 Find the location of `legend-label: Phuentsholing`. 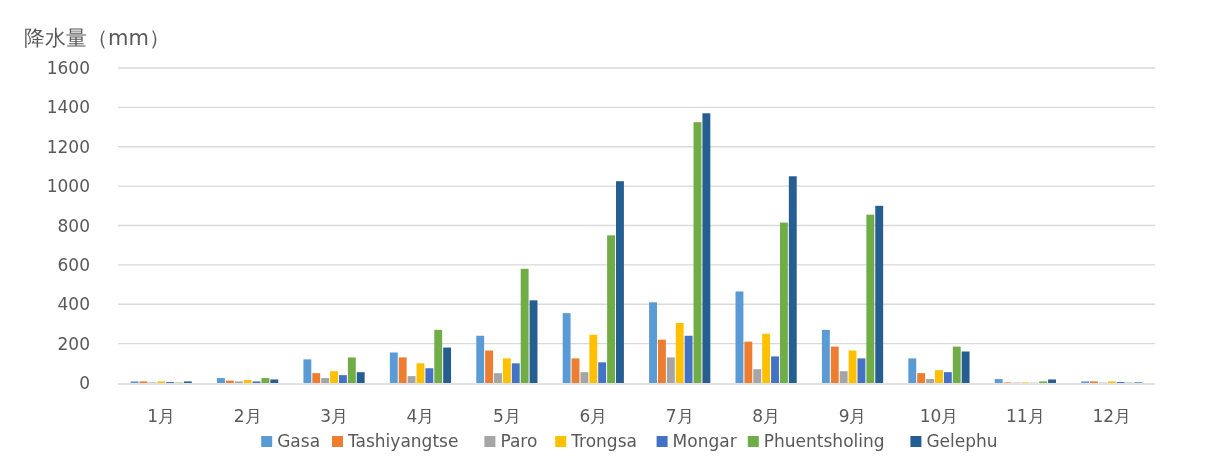

legend-label: Phuentsholing is located at coordinates (824, 441).